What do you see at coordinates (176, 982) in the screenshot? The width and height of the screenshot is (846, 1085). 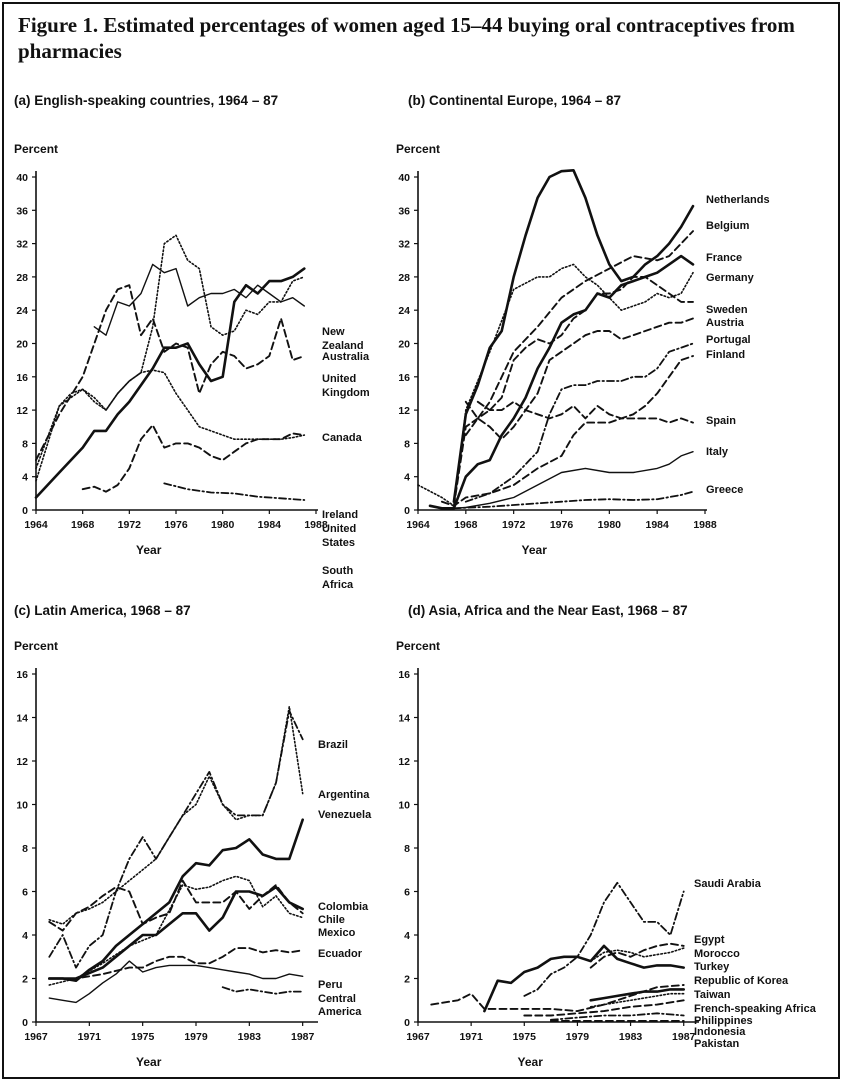 I see `series-line-peru` at bounding box center [176, 982].